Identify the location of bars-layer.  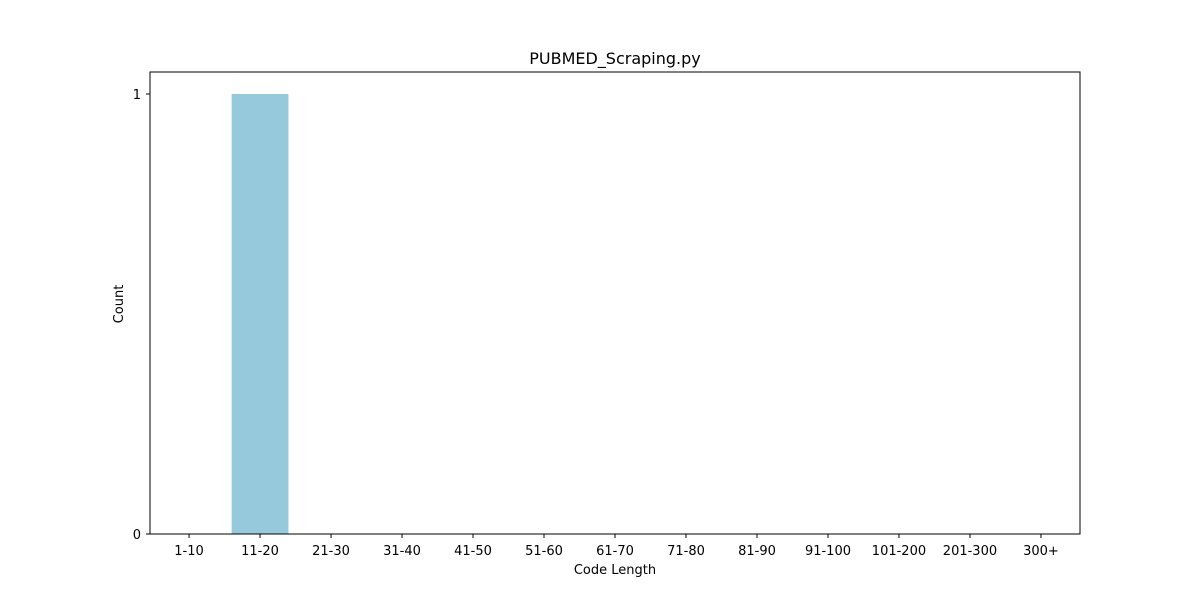
(260, 314).